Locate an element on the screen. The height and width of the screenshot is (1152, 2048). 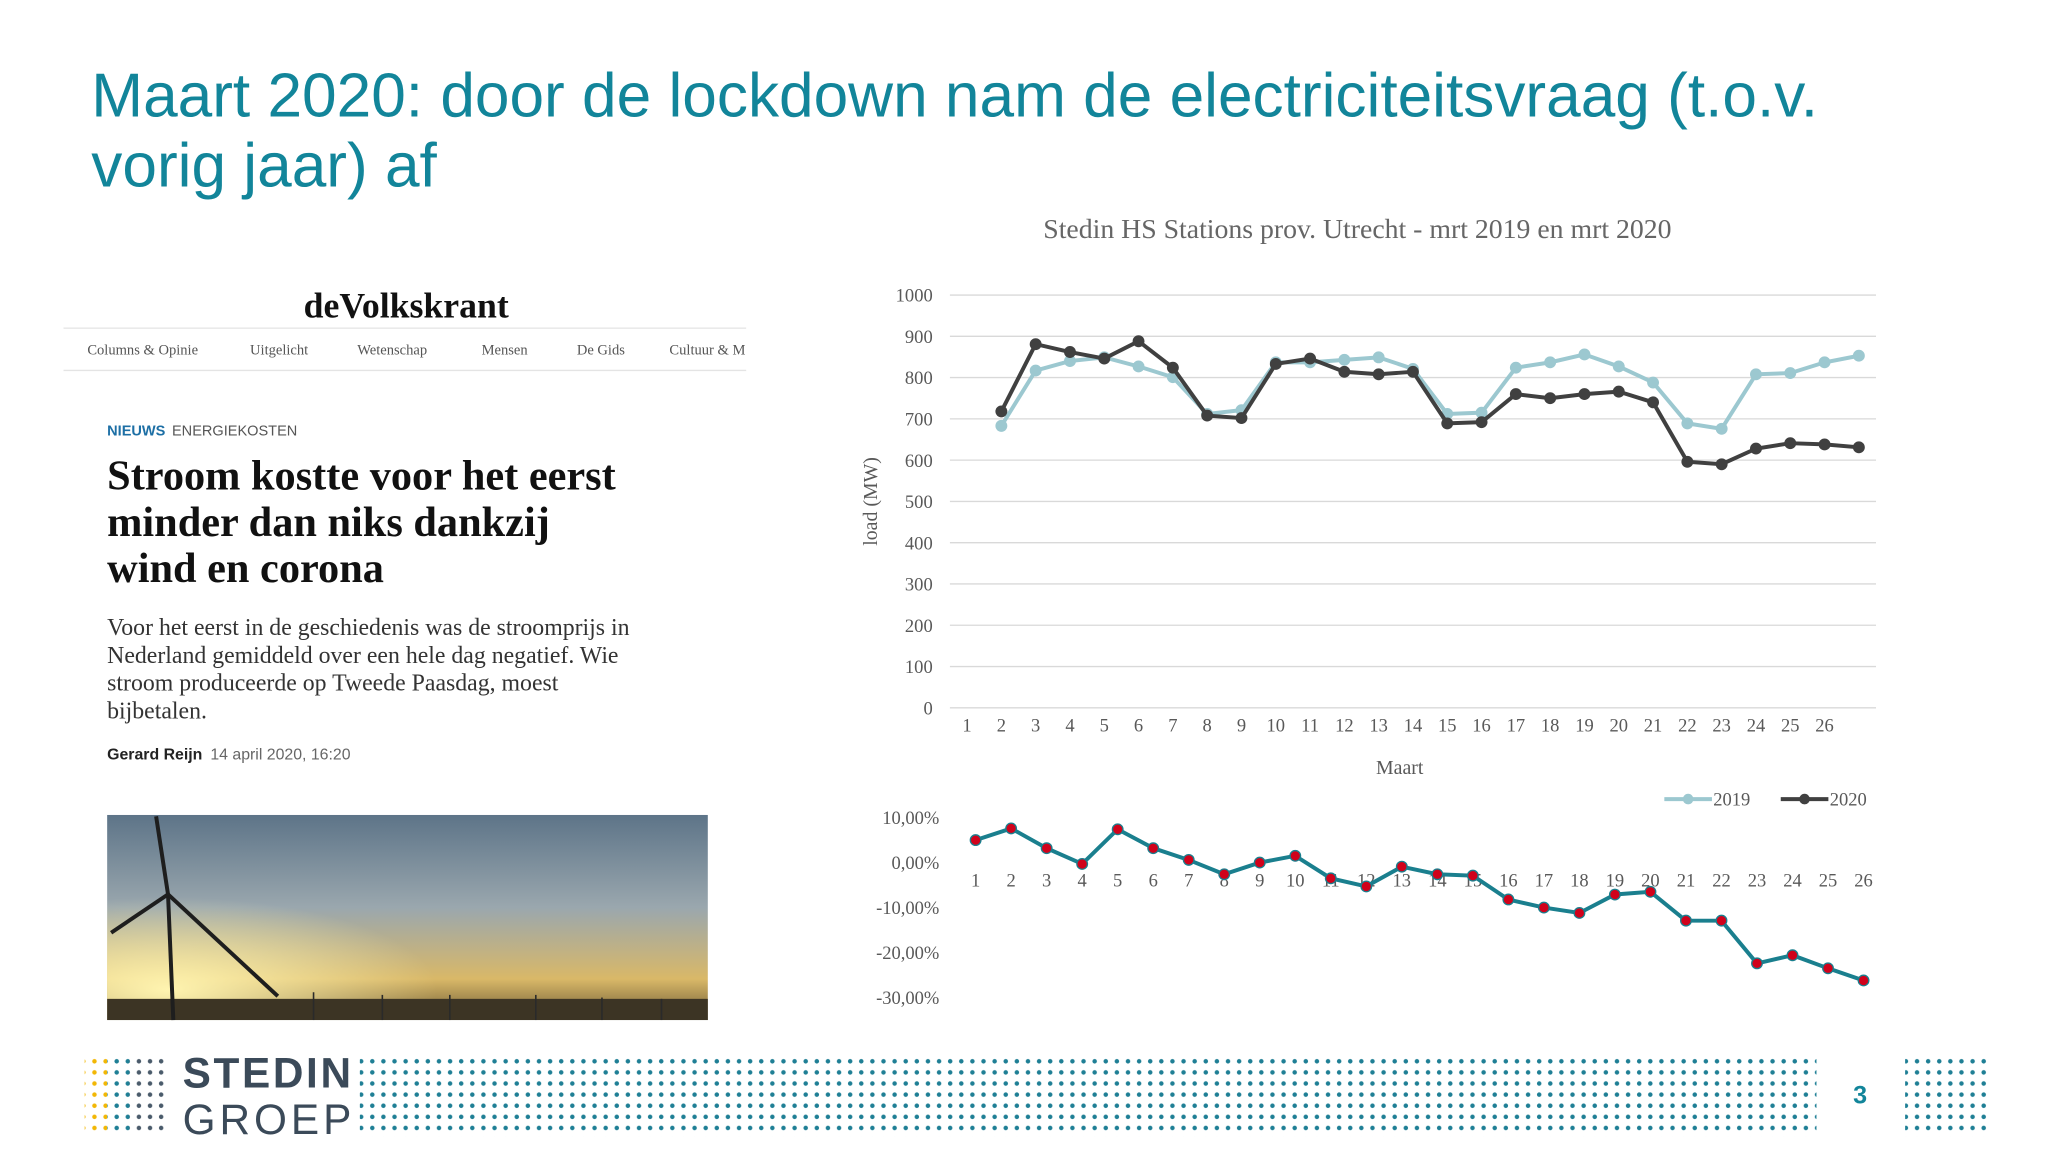
page-number: 3 is located at coordinates (1860, 1095).